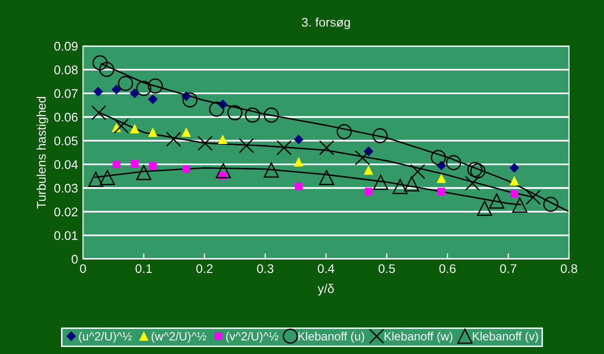 The image size is (604, 354). What do you see at coordinates (204, 269) in the screenshot?
I see `x-tick-label: 0.2` at bounding box center [204, 269].